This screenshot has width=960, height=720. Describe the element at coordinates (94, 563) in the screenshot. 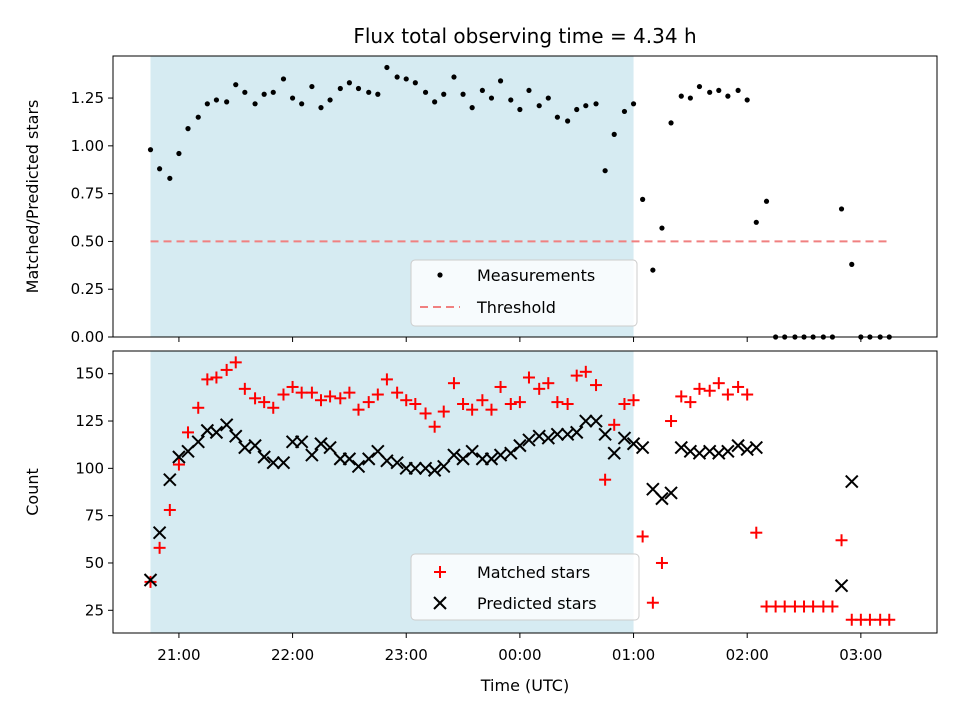

I see `y-tick-label: 50` at that location.